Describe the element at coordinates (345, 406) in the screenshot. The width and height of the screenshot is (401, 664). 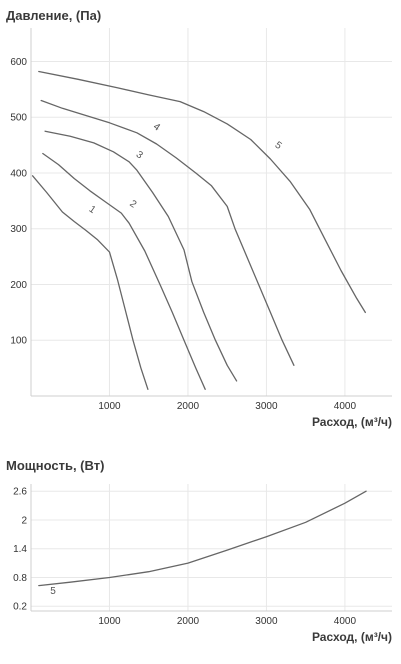
I see `pressure-x-tick-label: 4000` at that location.